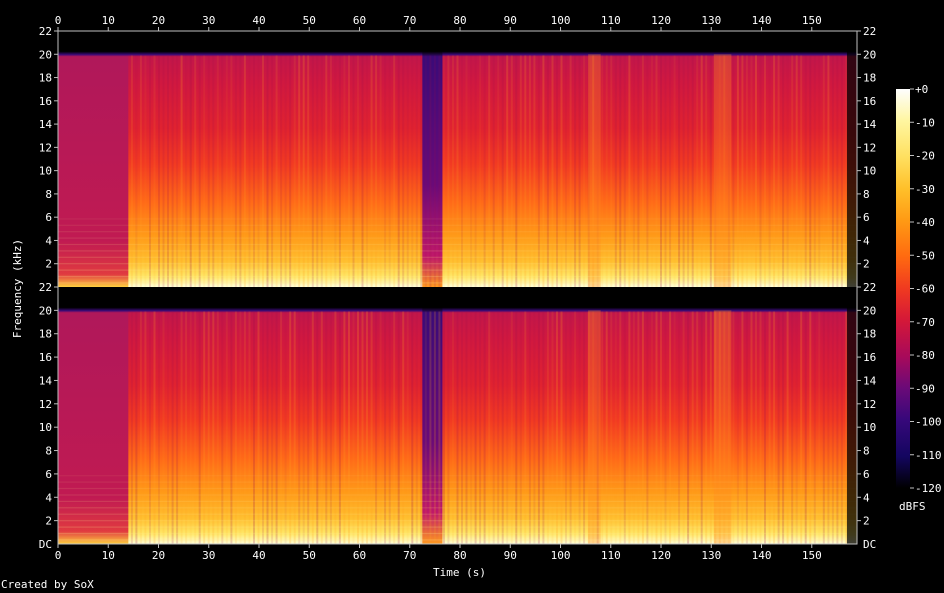  I want to click on colorbar-tick-label: -110, so click(928, 455).